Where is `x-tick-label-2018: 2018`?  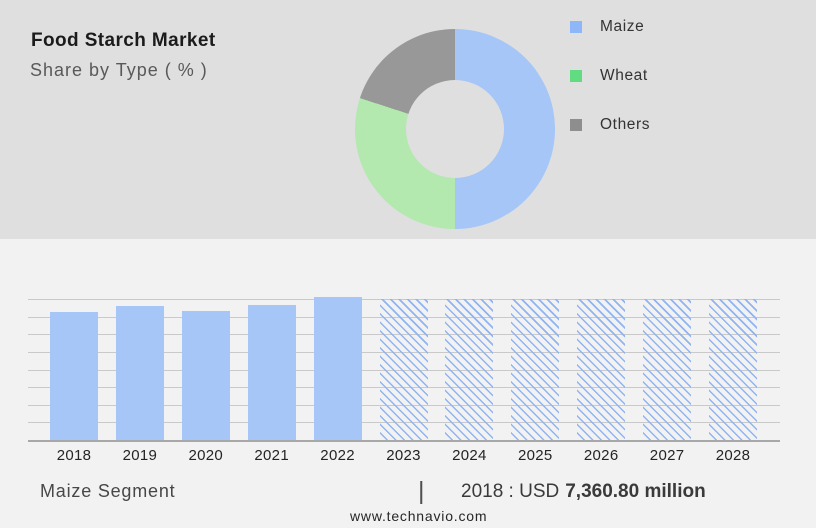
x-tick-label-2018: 2018 is located at coordinates (74, 455).